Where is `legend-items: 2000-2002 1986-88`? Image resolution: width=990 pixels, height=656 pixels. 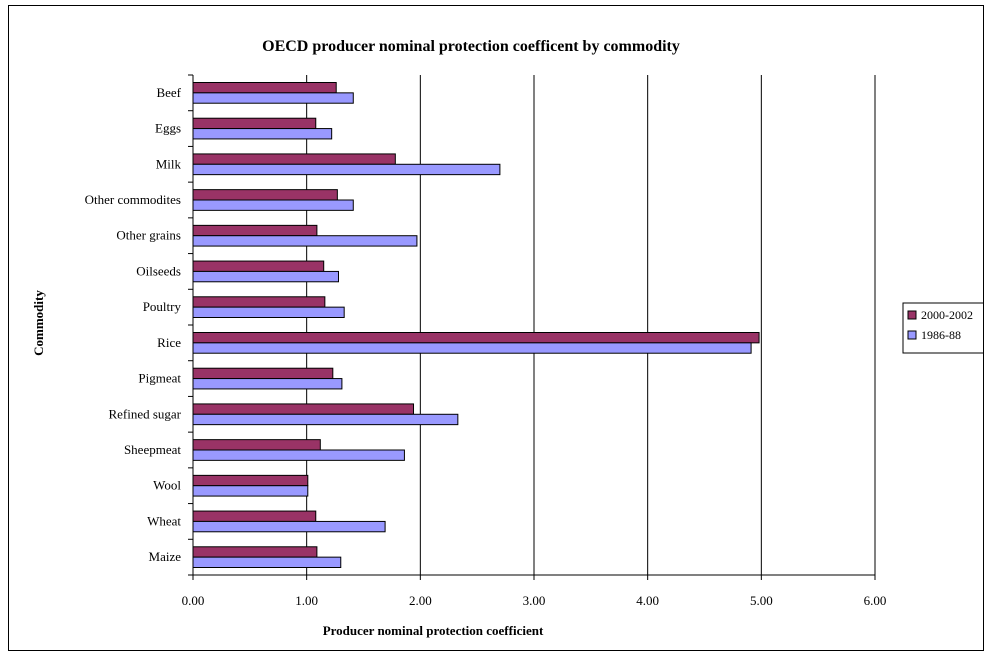 legend-items: 2000-2002 1986-88 is located at coordinates (940, 325).